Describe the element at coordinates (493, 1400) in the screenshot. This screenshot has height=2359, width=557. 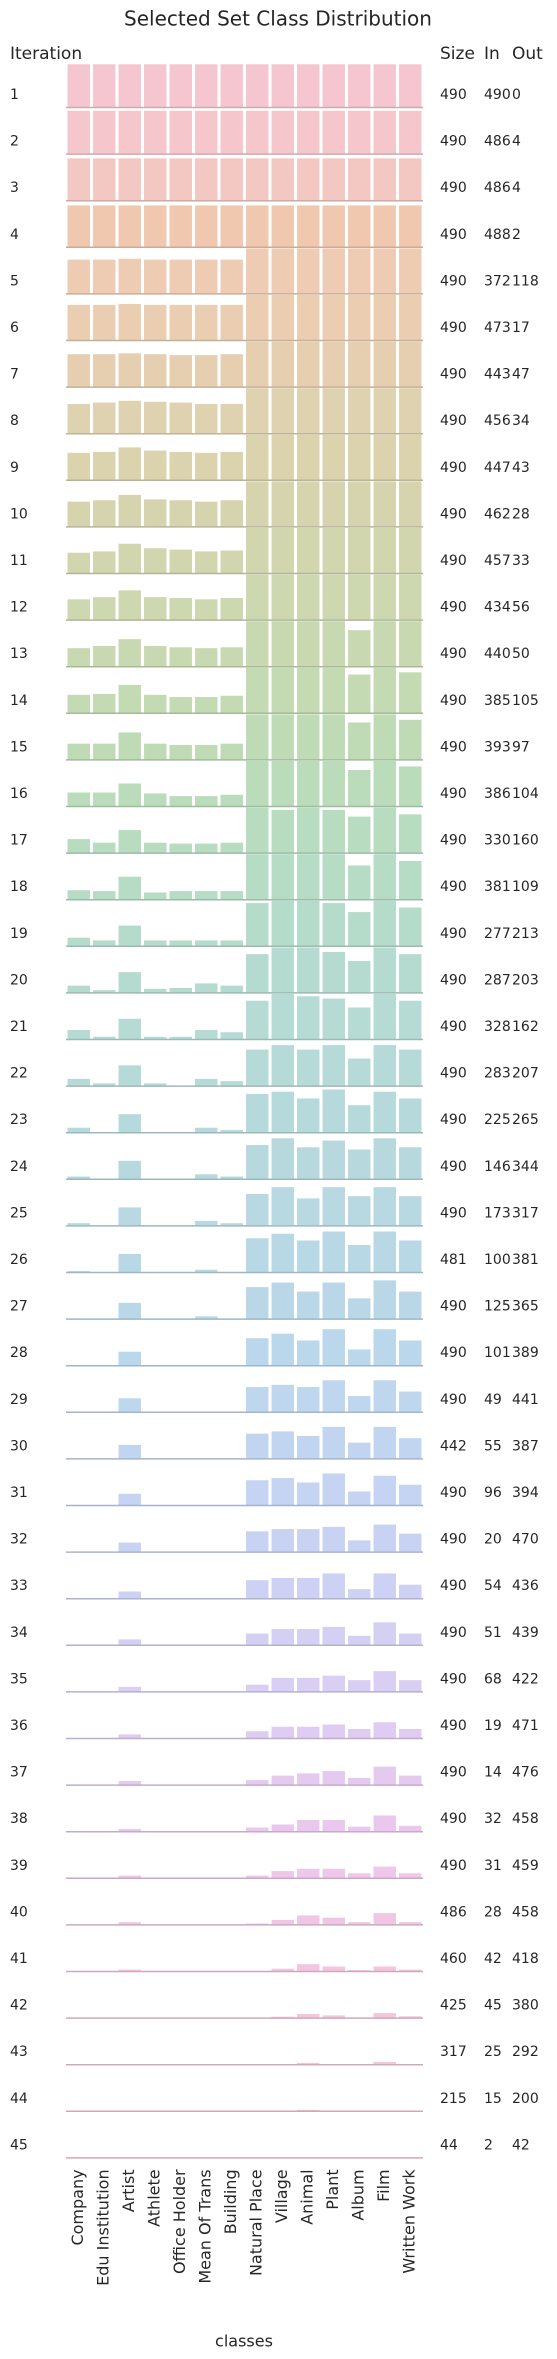
I see `in-value: 49` at that location.